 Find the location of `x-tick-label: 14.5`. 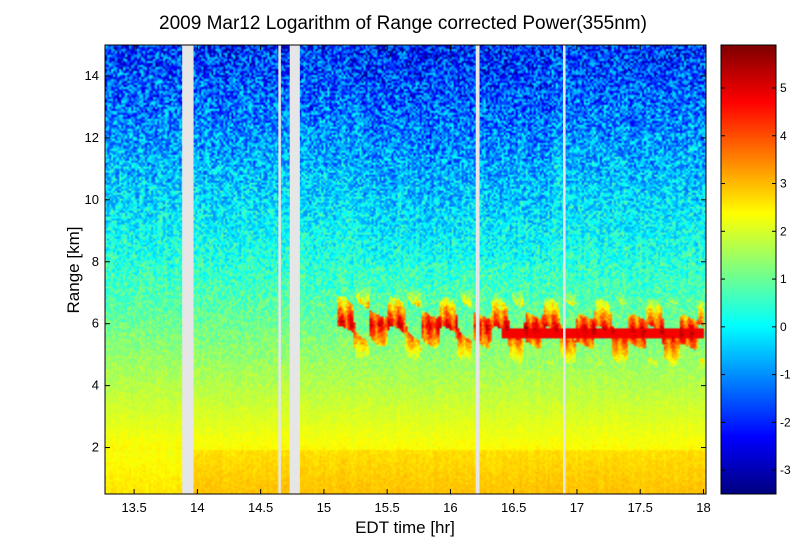

x-tick-label: 14.5 is located at coordinates (260, 507).